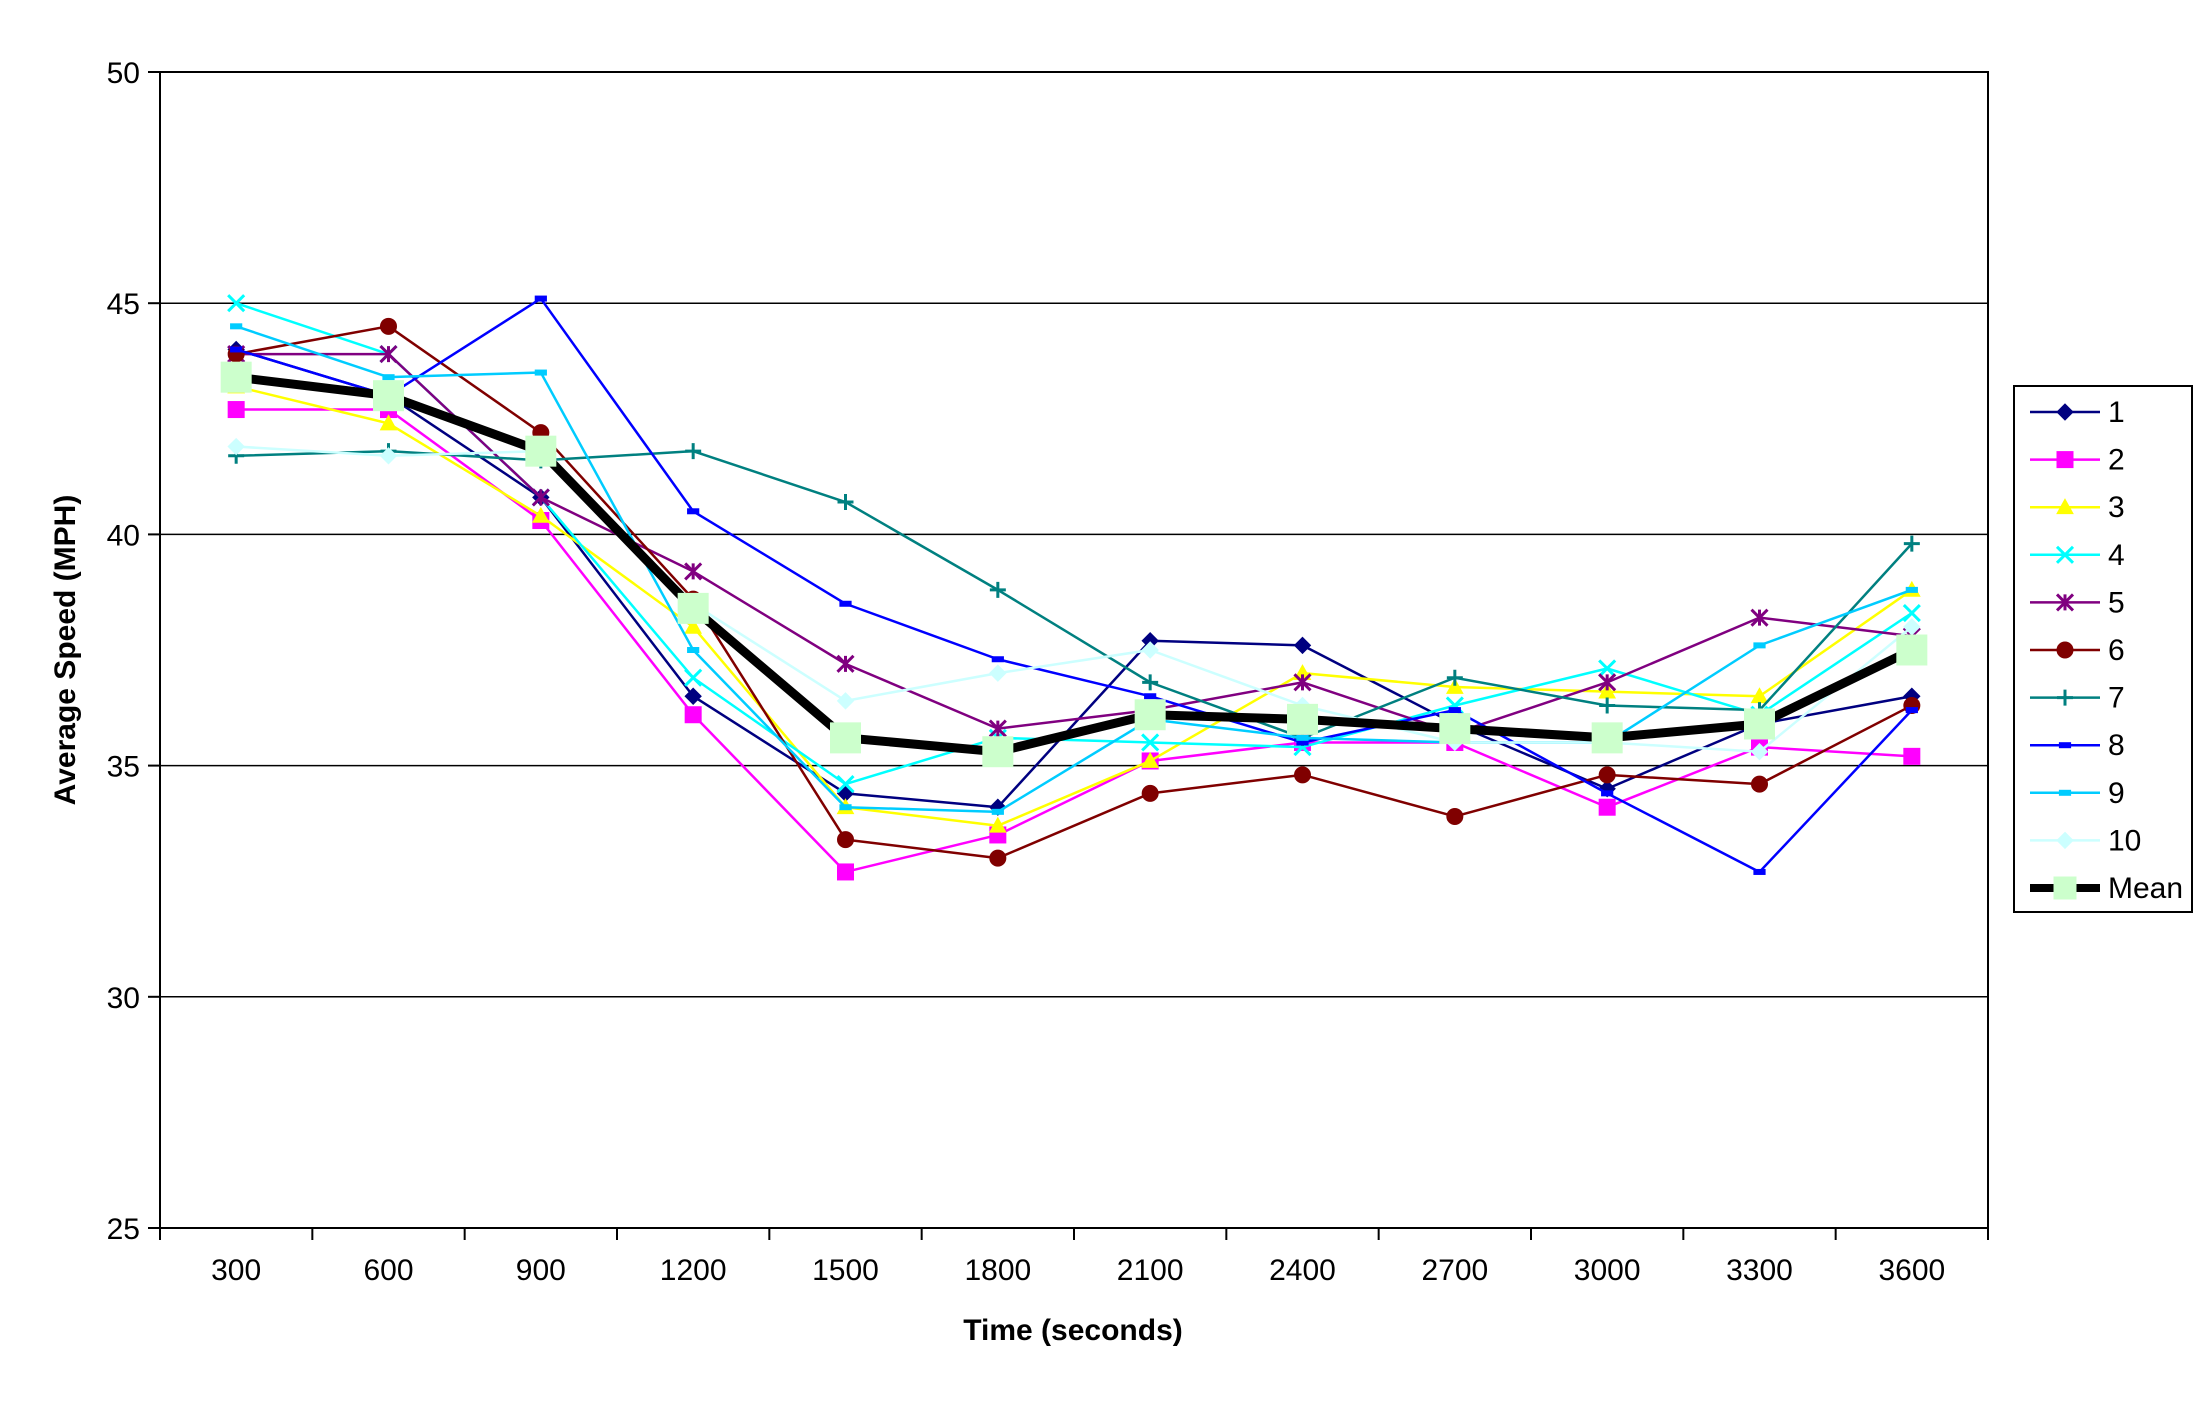 The image size is (2211, 1403). I want to click on legend-item: 5, so click(2077, 602).